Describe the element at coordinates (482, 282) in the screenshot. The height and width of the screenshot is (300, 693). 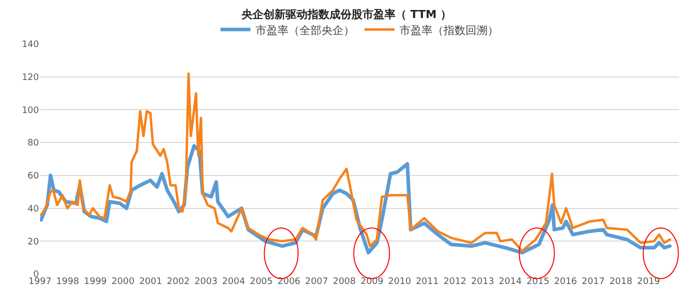
I see `x-tick-label: 2013` at that location.